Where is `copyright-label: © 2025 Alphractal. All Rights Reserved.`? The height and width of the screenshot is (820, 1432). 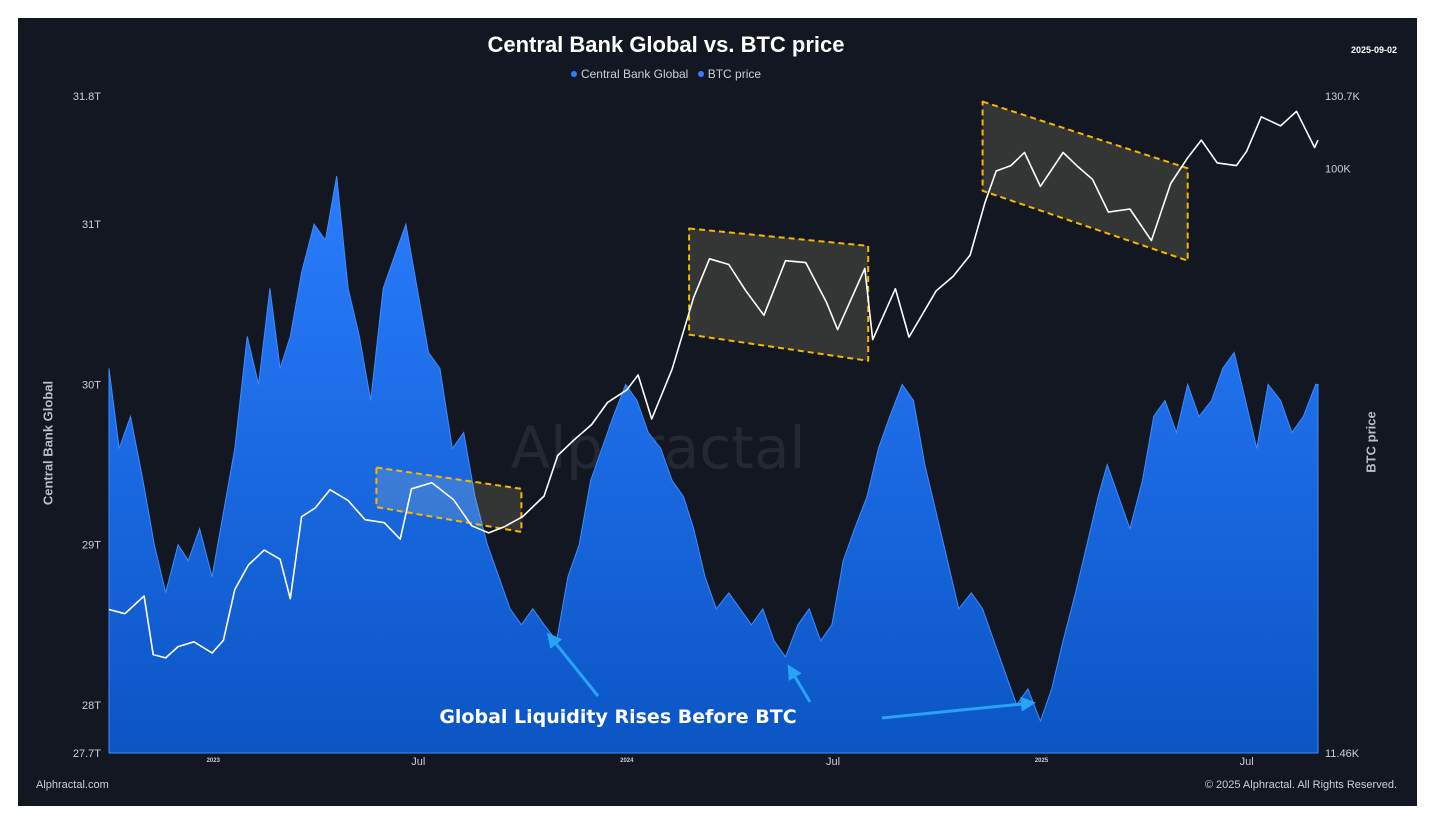 copyright-label: © 2025 Alphractal. All Rights Reserved. is located at coordinates (1300, 785).